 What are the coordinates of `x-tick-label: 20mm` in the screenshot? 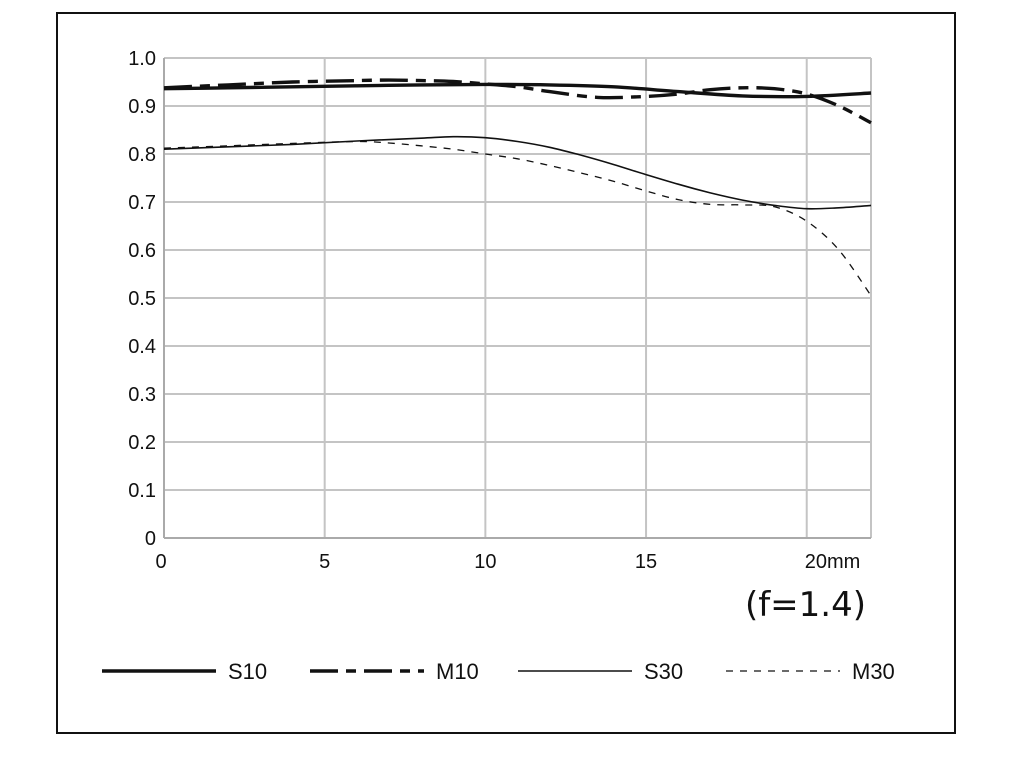 It's located at (833, 562).